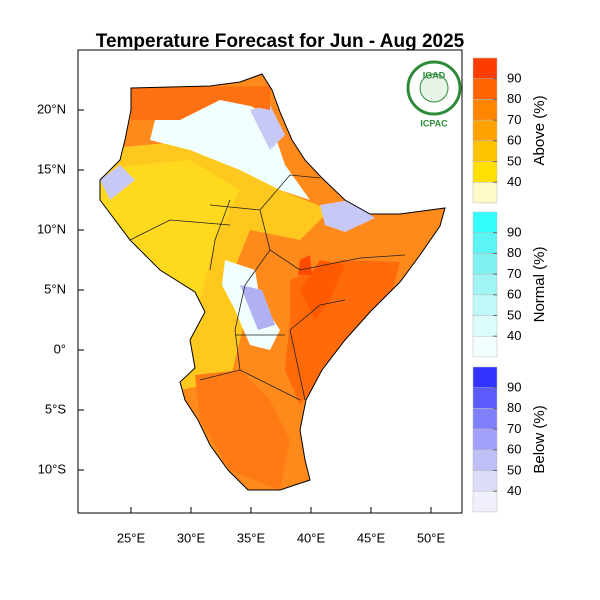 The image size is (600, 600). What do you see at coordinates (539, 285) in the screenshot?
I see `colorbar-title: Normal (%)` at bounding box center [539, 285].